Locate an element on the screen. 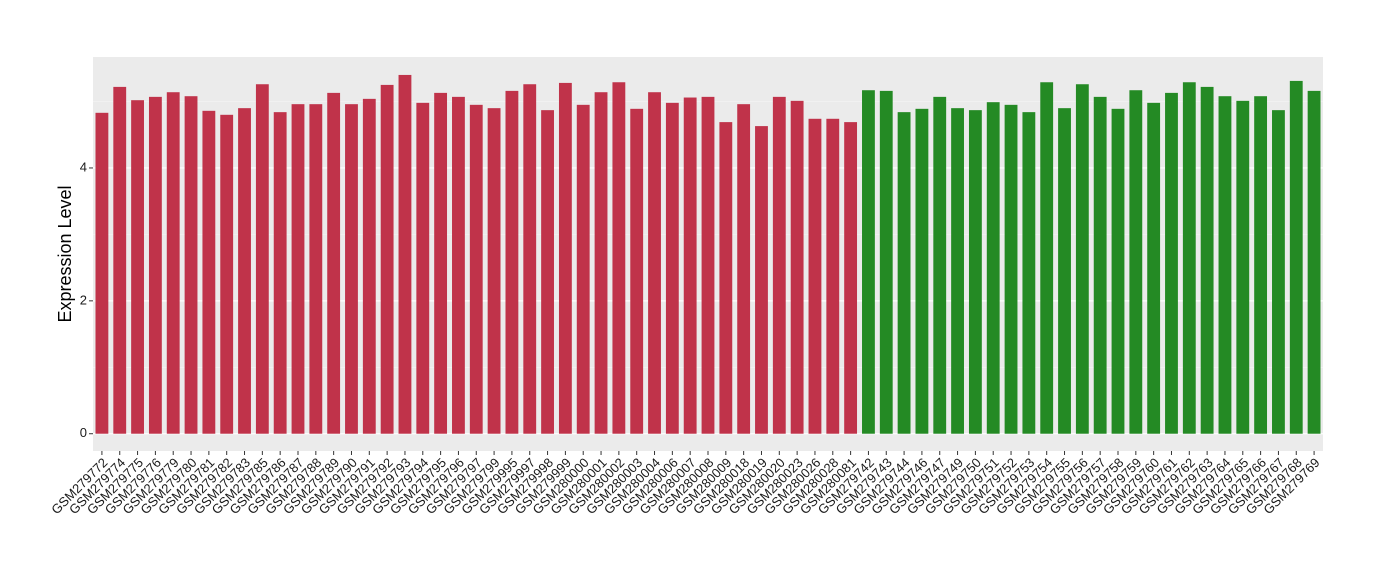 This screenshot has width=1380, height=580. y-axis-title: Expression Level is located at coordinates (65, 253).